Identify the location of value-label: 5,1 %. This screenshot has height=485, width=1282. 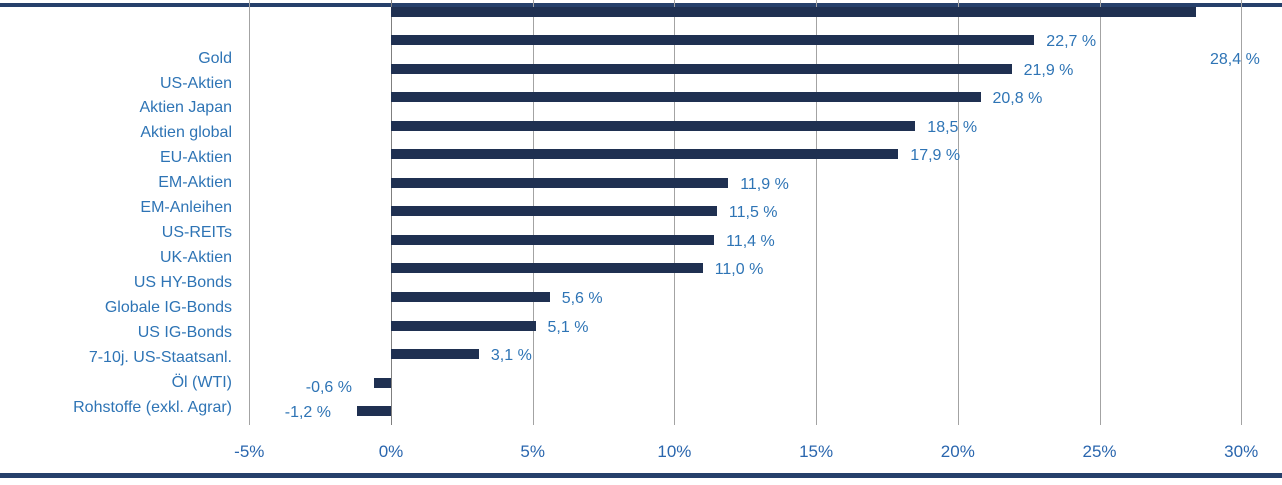
(568, 327).